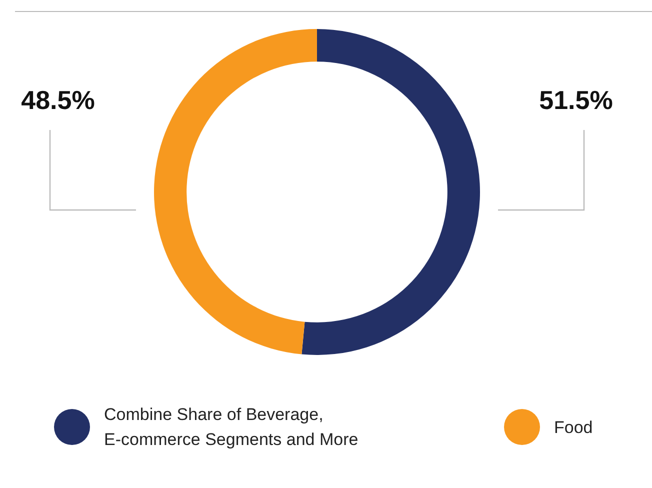 The width and height of the screenshot is (652, 488). What do you see at coordinates (576, 100) in the screenshot?
I see `data-label: 51.5%` at bounding box center [576, 100].